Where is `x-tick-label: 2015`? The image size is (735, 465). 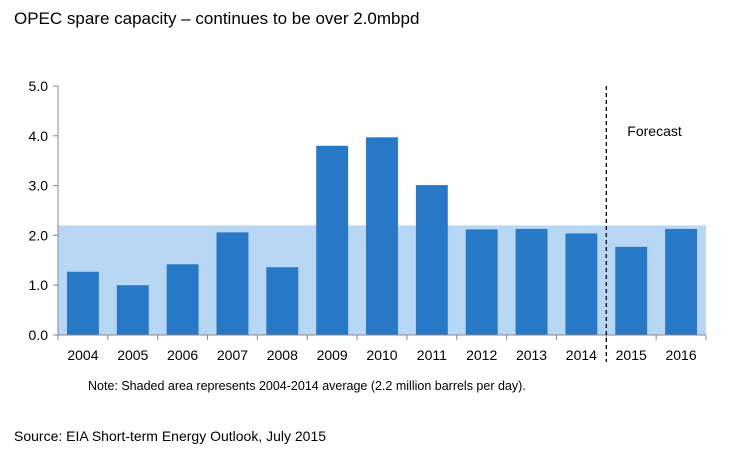
x-tick-label: 2015 is located at coordinates (631, 355).